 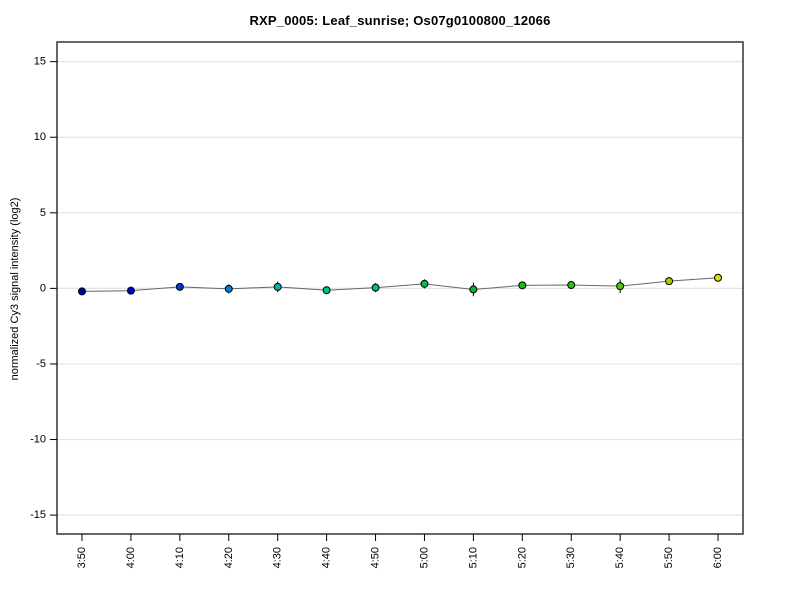 What do you see at coordinates (229, 557) in the screenshot?
I see `x-tick-label: 4:20` at bounding box center [229, 557].